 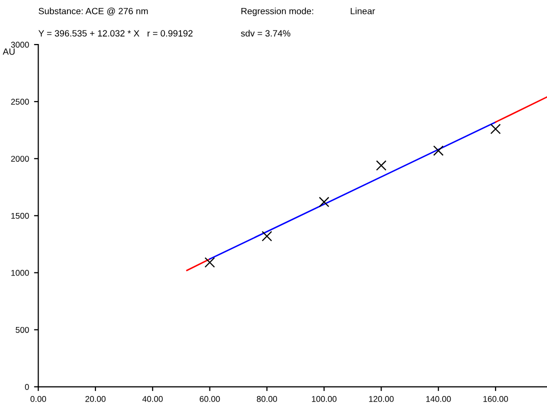 What do you see at coordinates (20, 45) in the screenshot?
I see `y-tick-label: 3000` at bounding box center [20, 45].